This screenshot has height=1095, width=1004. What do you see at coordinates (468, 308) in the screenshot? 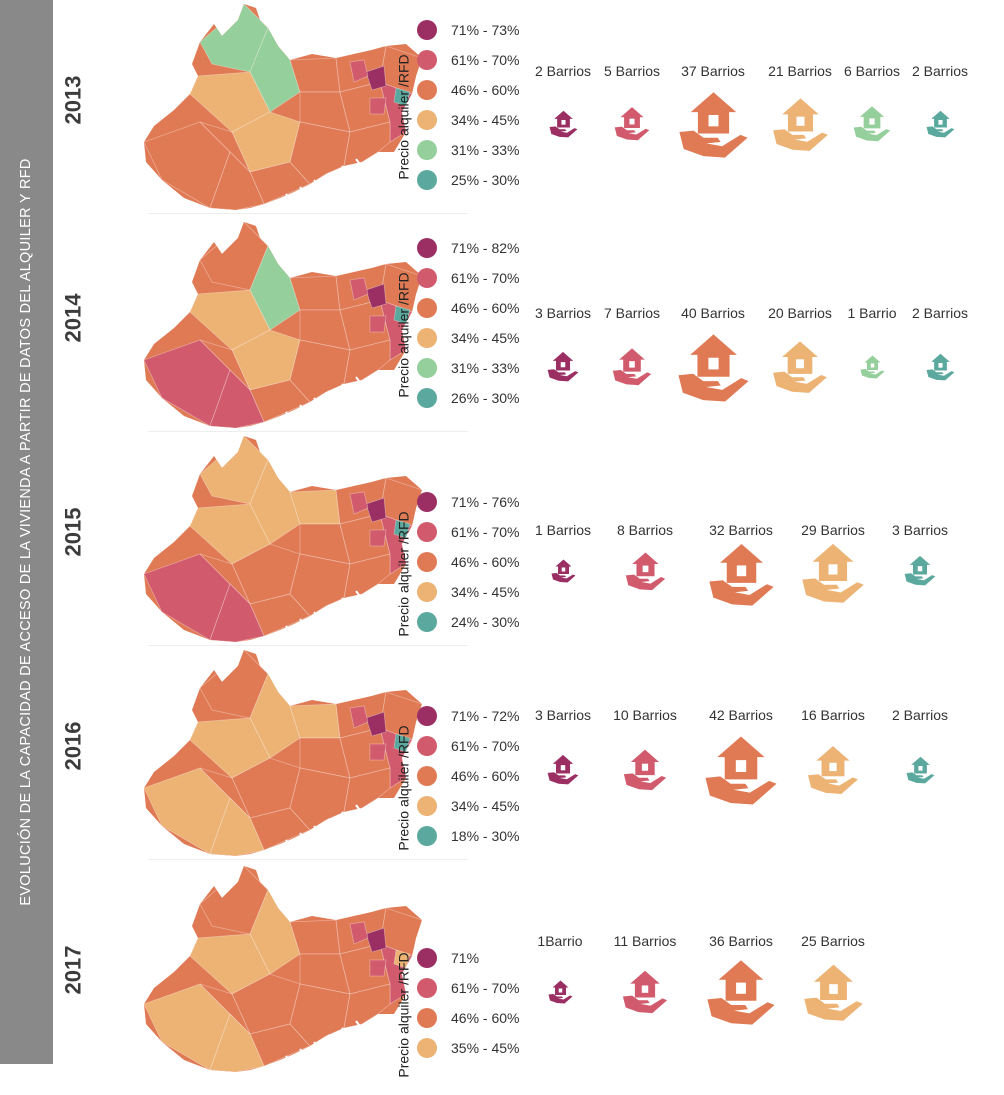
I see `legend-item: 46% - 60%` at bounding box center [468, 308].